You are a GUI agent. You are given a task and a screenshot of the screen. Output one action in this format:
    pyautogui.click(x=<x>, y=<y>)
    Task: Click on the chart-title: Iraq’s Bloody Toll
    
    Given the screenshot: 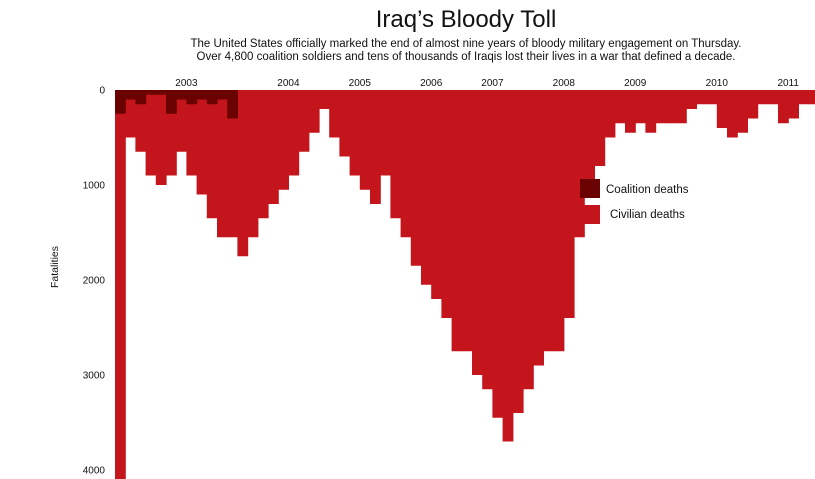 What is the action you would take?
    pyautogui.click(x=466, y=19)
    